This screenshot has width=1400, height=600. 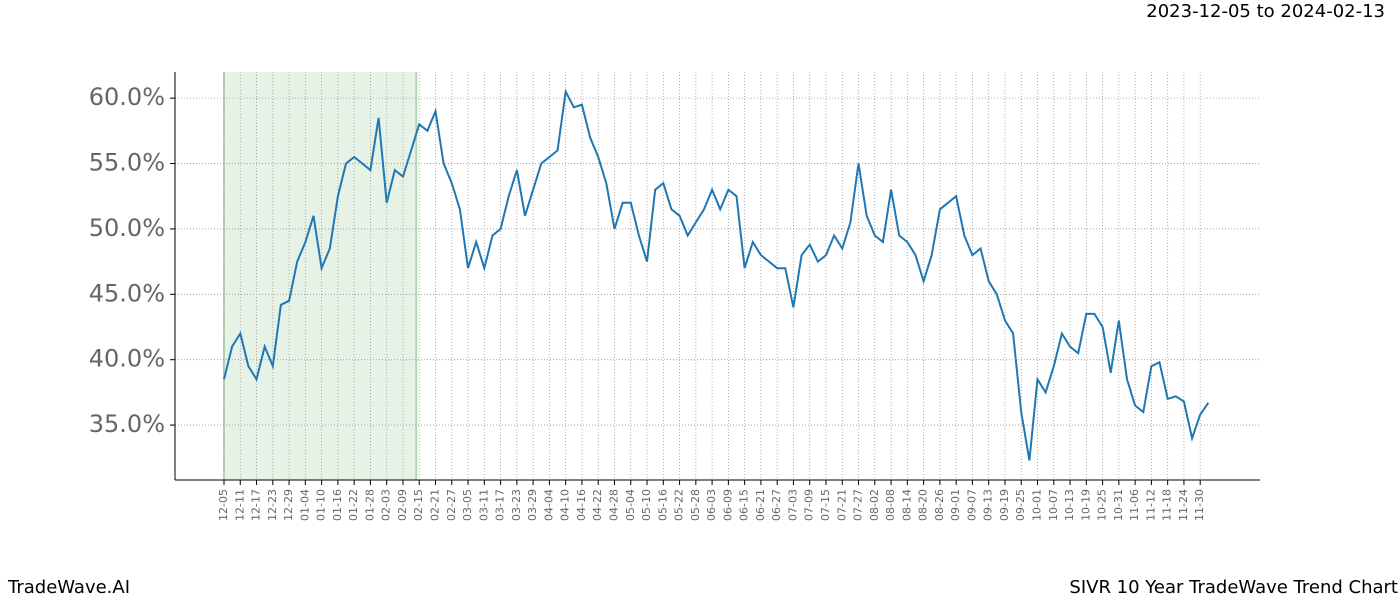 I want to click on x-tick-label: 09-19, so click(x=1004, y=505).